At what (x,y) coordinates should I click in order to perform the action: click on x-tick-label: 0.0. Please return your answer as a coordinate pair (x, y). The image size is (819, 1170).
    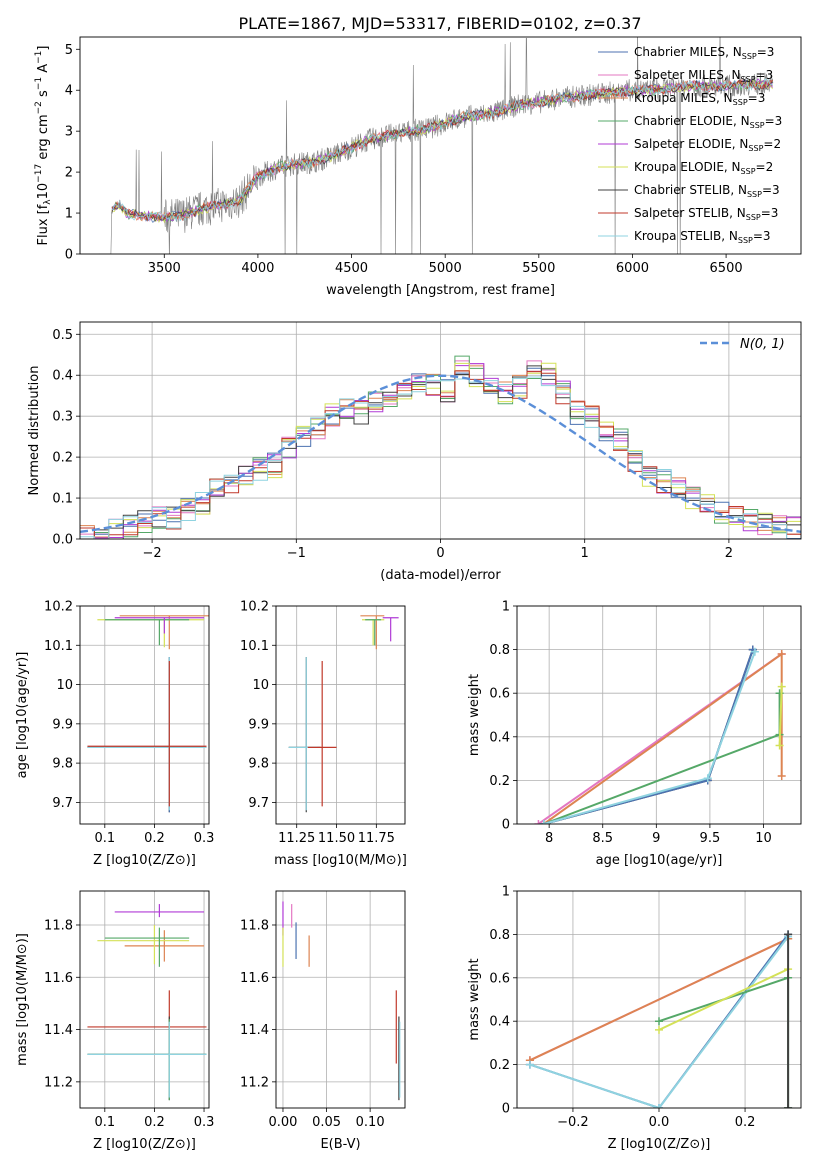
    Looking at the image, I should click on (659, 1122).